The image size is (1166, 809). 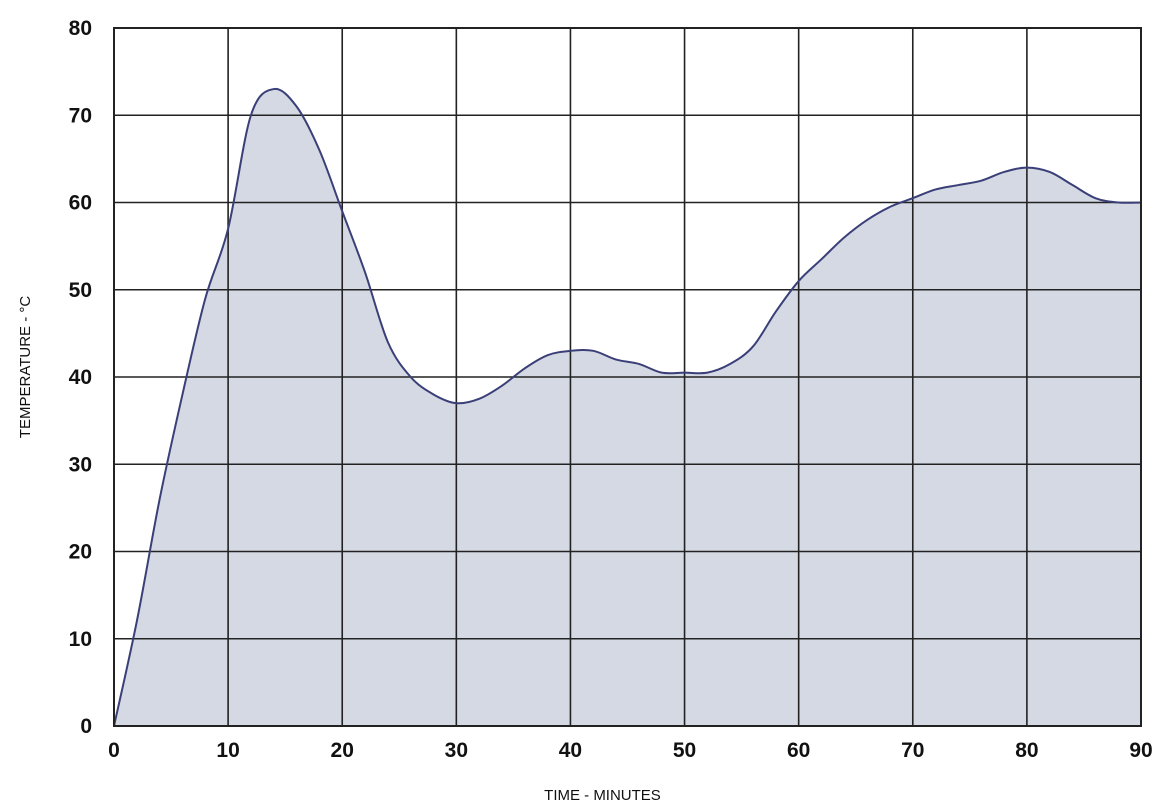 What do you see at coordinates (80, 203) in the screenshot?
I see `y-tick-label: 60` at bounding box center [80, 203].